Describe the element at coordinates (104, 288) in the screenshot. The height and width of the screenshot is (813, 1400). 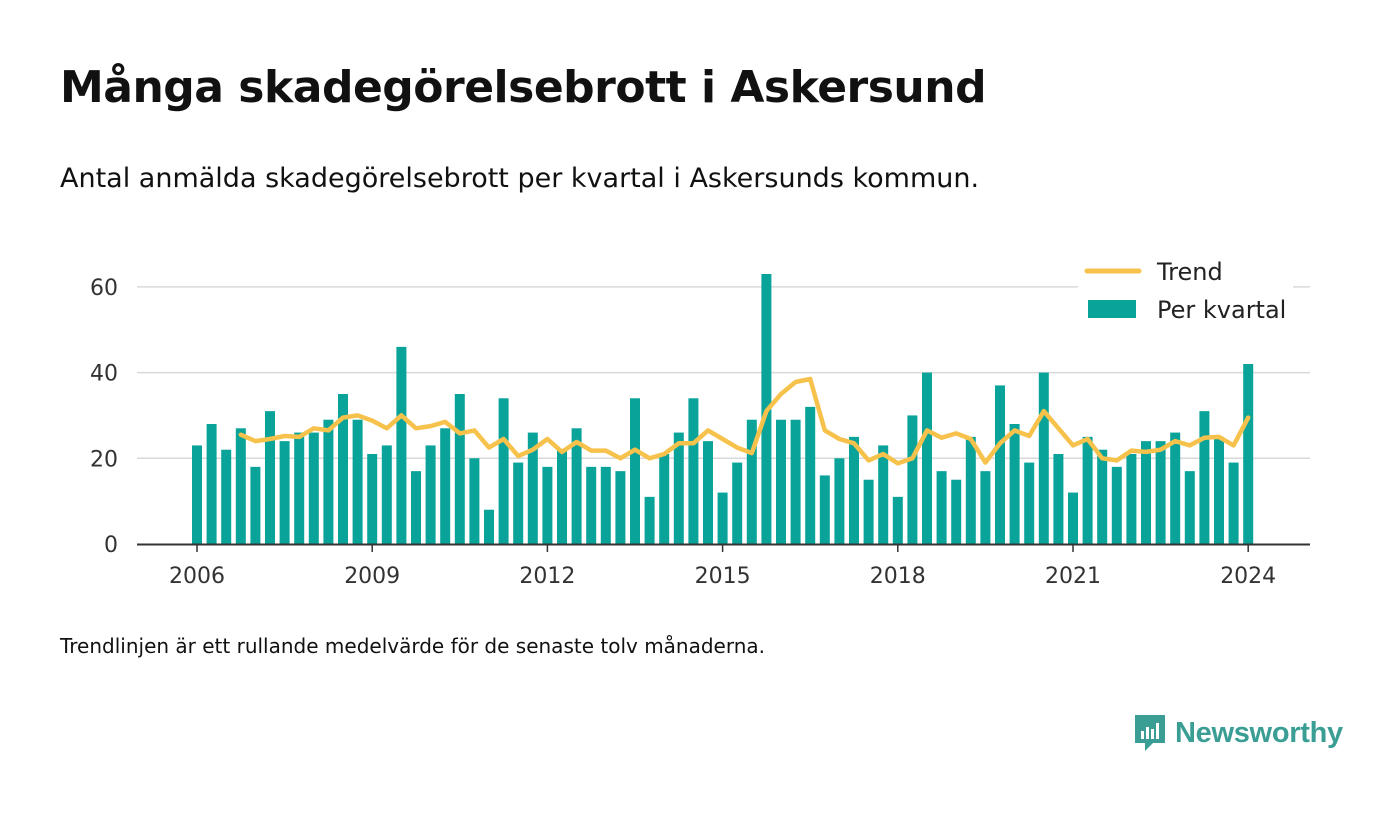
I see `y-tick-label: 60` at that location.